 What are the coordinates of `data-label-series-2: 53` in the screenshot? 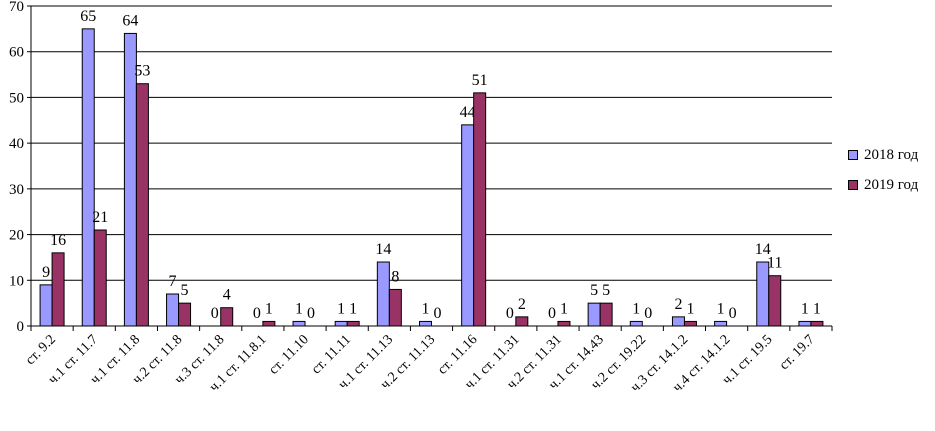 It's located at (142, 71).